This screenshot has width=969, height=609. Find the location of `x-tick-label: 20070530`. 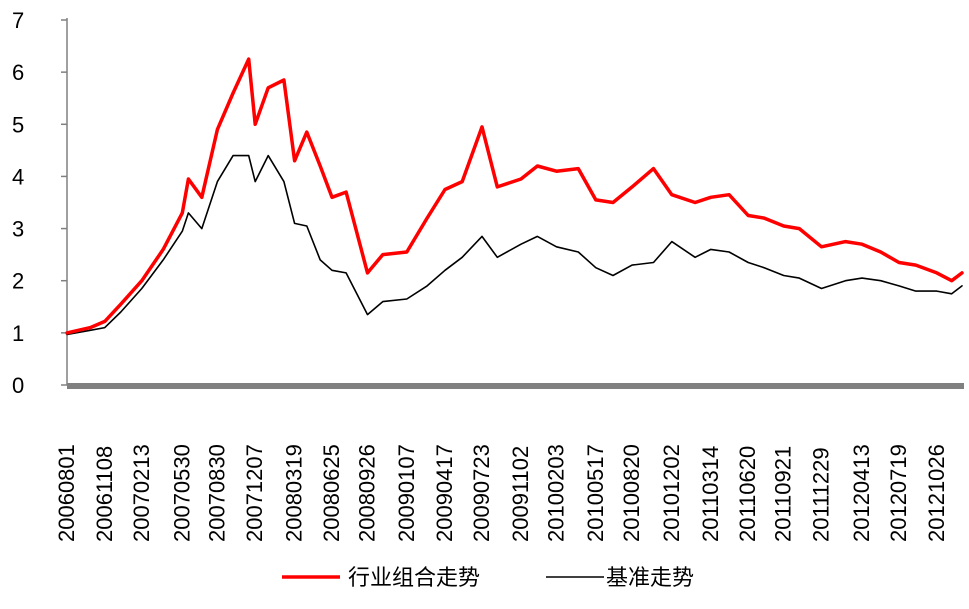

x-tick-label: 20070530 is located at coordinates (181, 493).